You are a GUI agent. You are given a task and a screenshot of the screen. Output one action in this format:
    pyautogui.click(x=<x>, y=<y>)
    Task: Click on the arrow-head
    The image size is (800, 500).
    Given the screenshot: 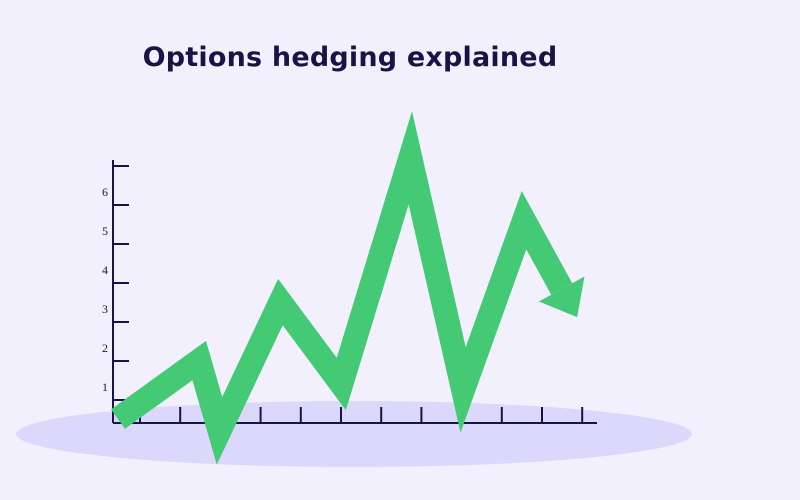 What is the action you would take?
    pyautogui.click(x=561, y=297)
    